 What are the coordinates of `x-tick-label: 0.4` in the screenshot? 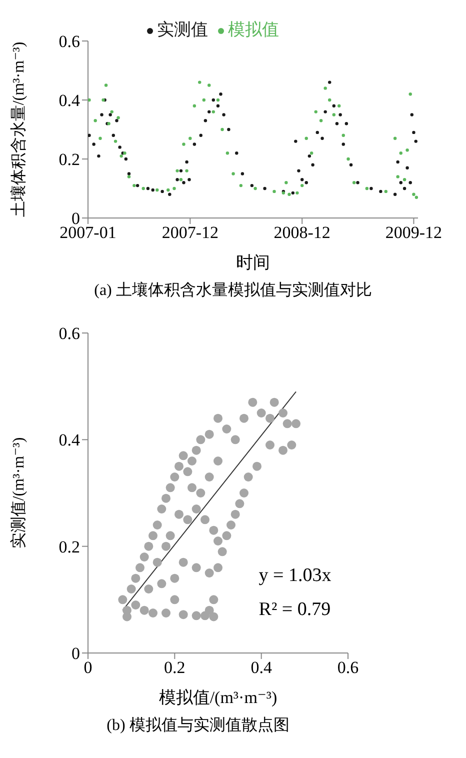 It's located at (261, 668).